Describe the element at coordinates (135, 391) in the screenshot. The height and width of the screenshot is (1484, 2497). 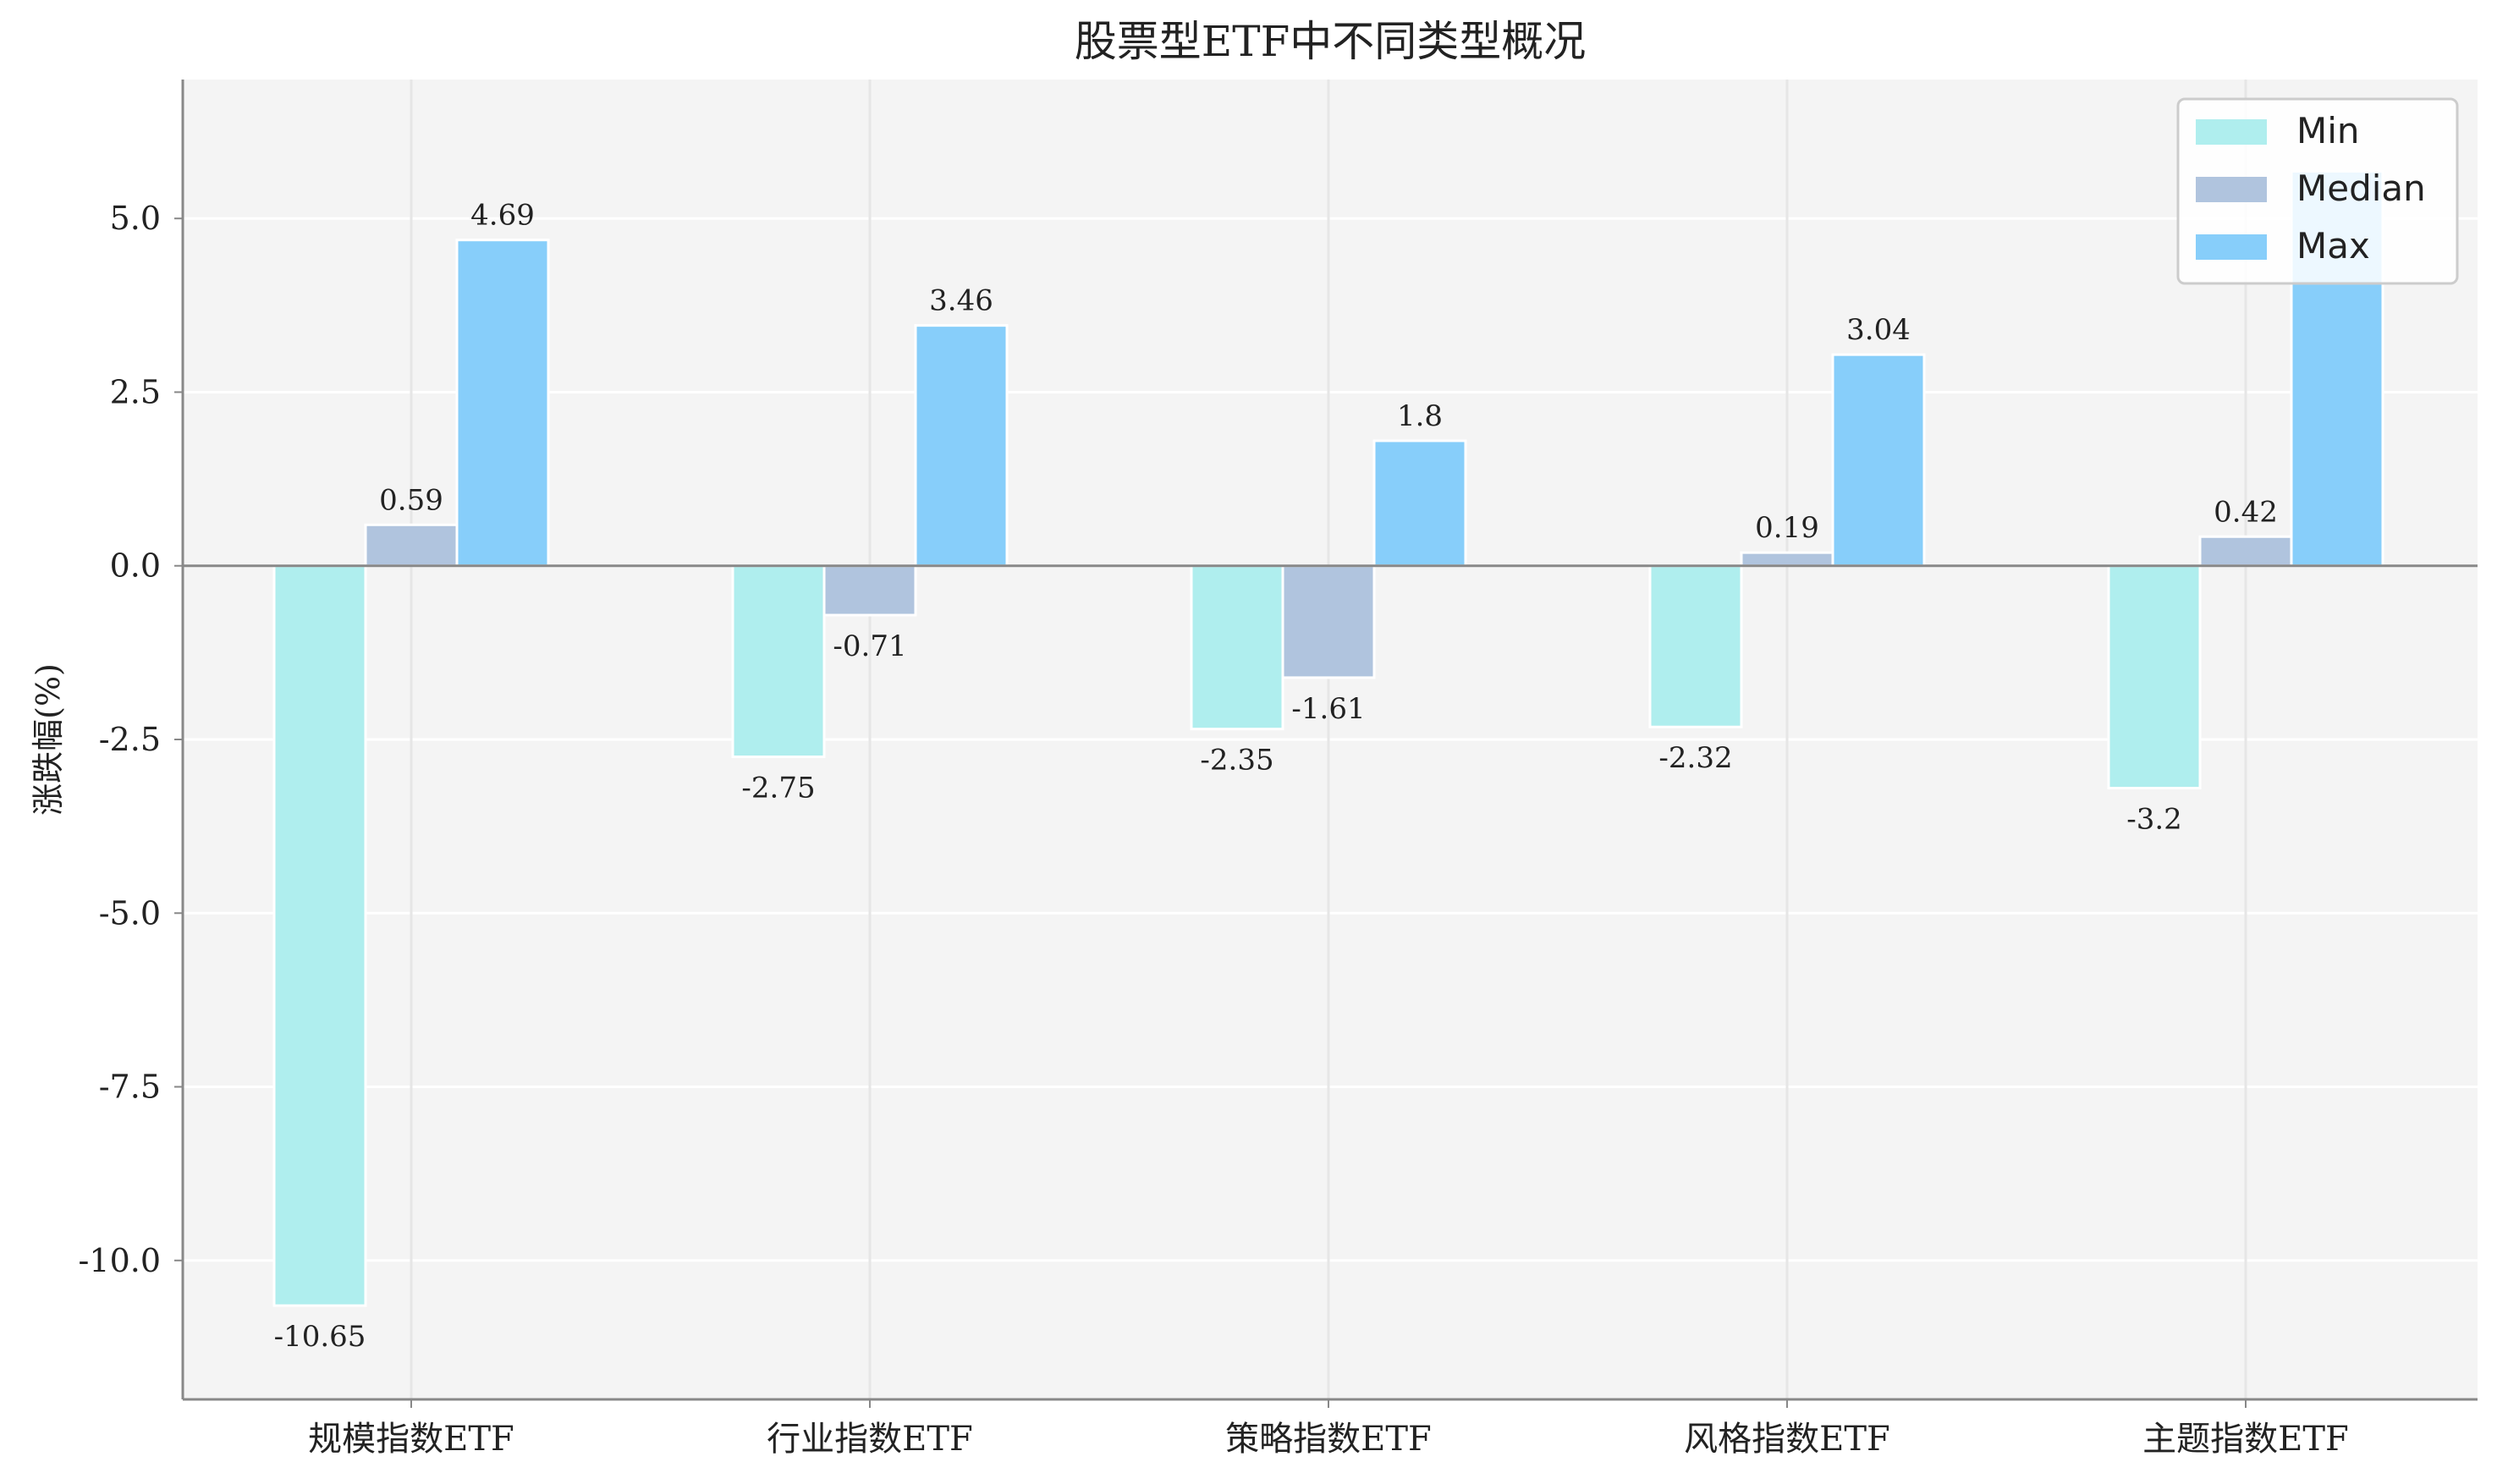
I see `y-tick-label: 2.5` at that location.